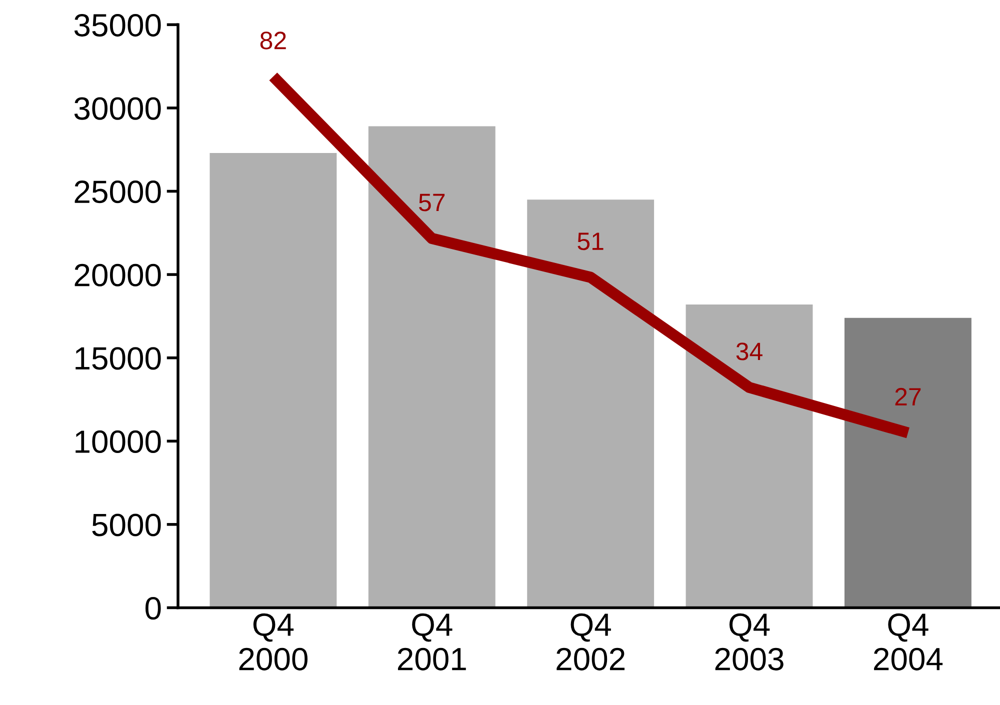 This screenshot has height=705, width=1000. I want to click on x-tick-label: Q4 2003, so click(749, 641).